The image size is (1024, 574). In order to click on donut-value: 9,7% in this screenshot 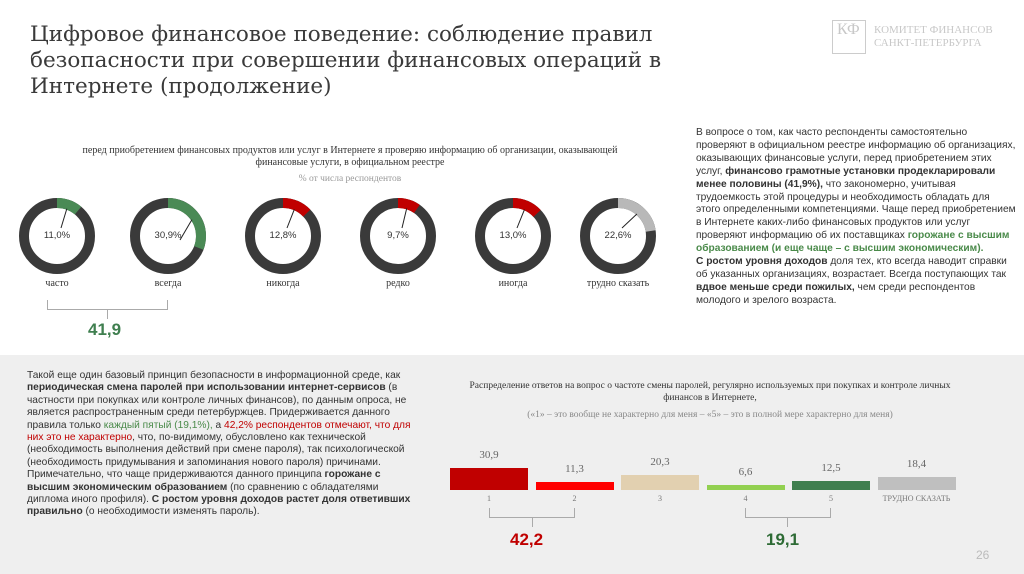, I will do `click(398, 235)`.